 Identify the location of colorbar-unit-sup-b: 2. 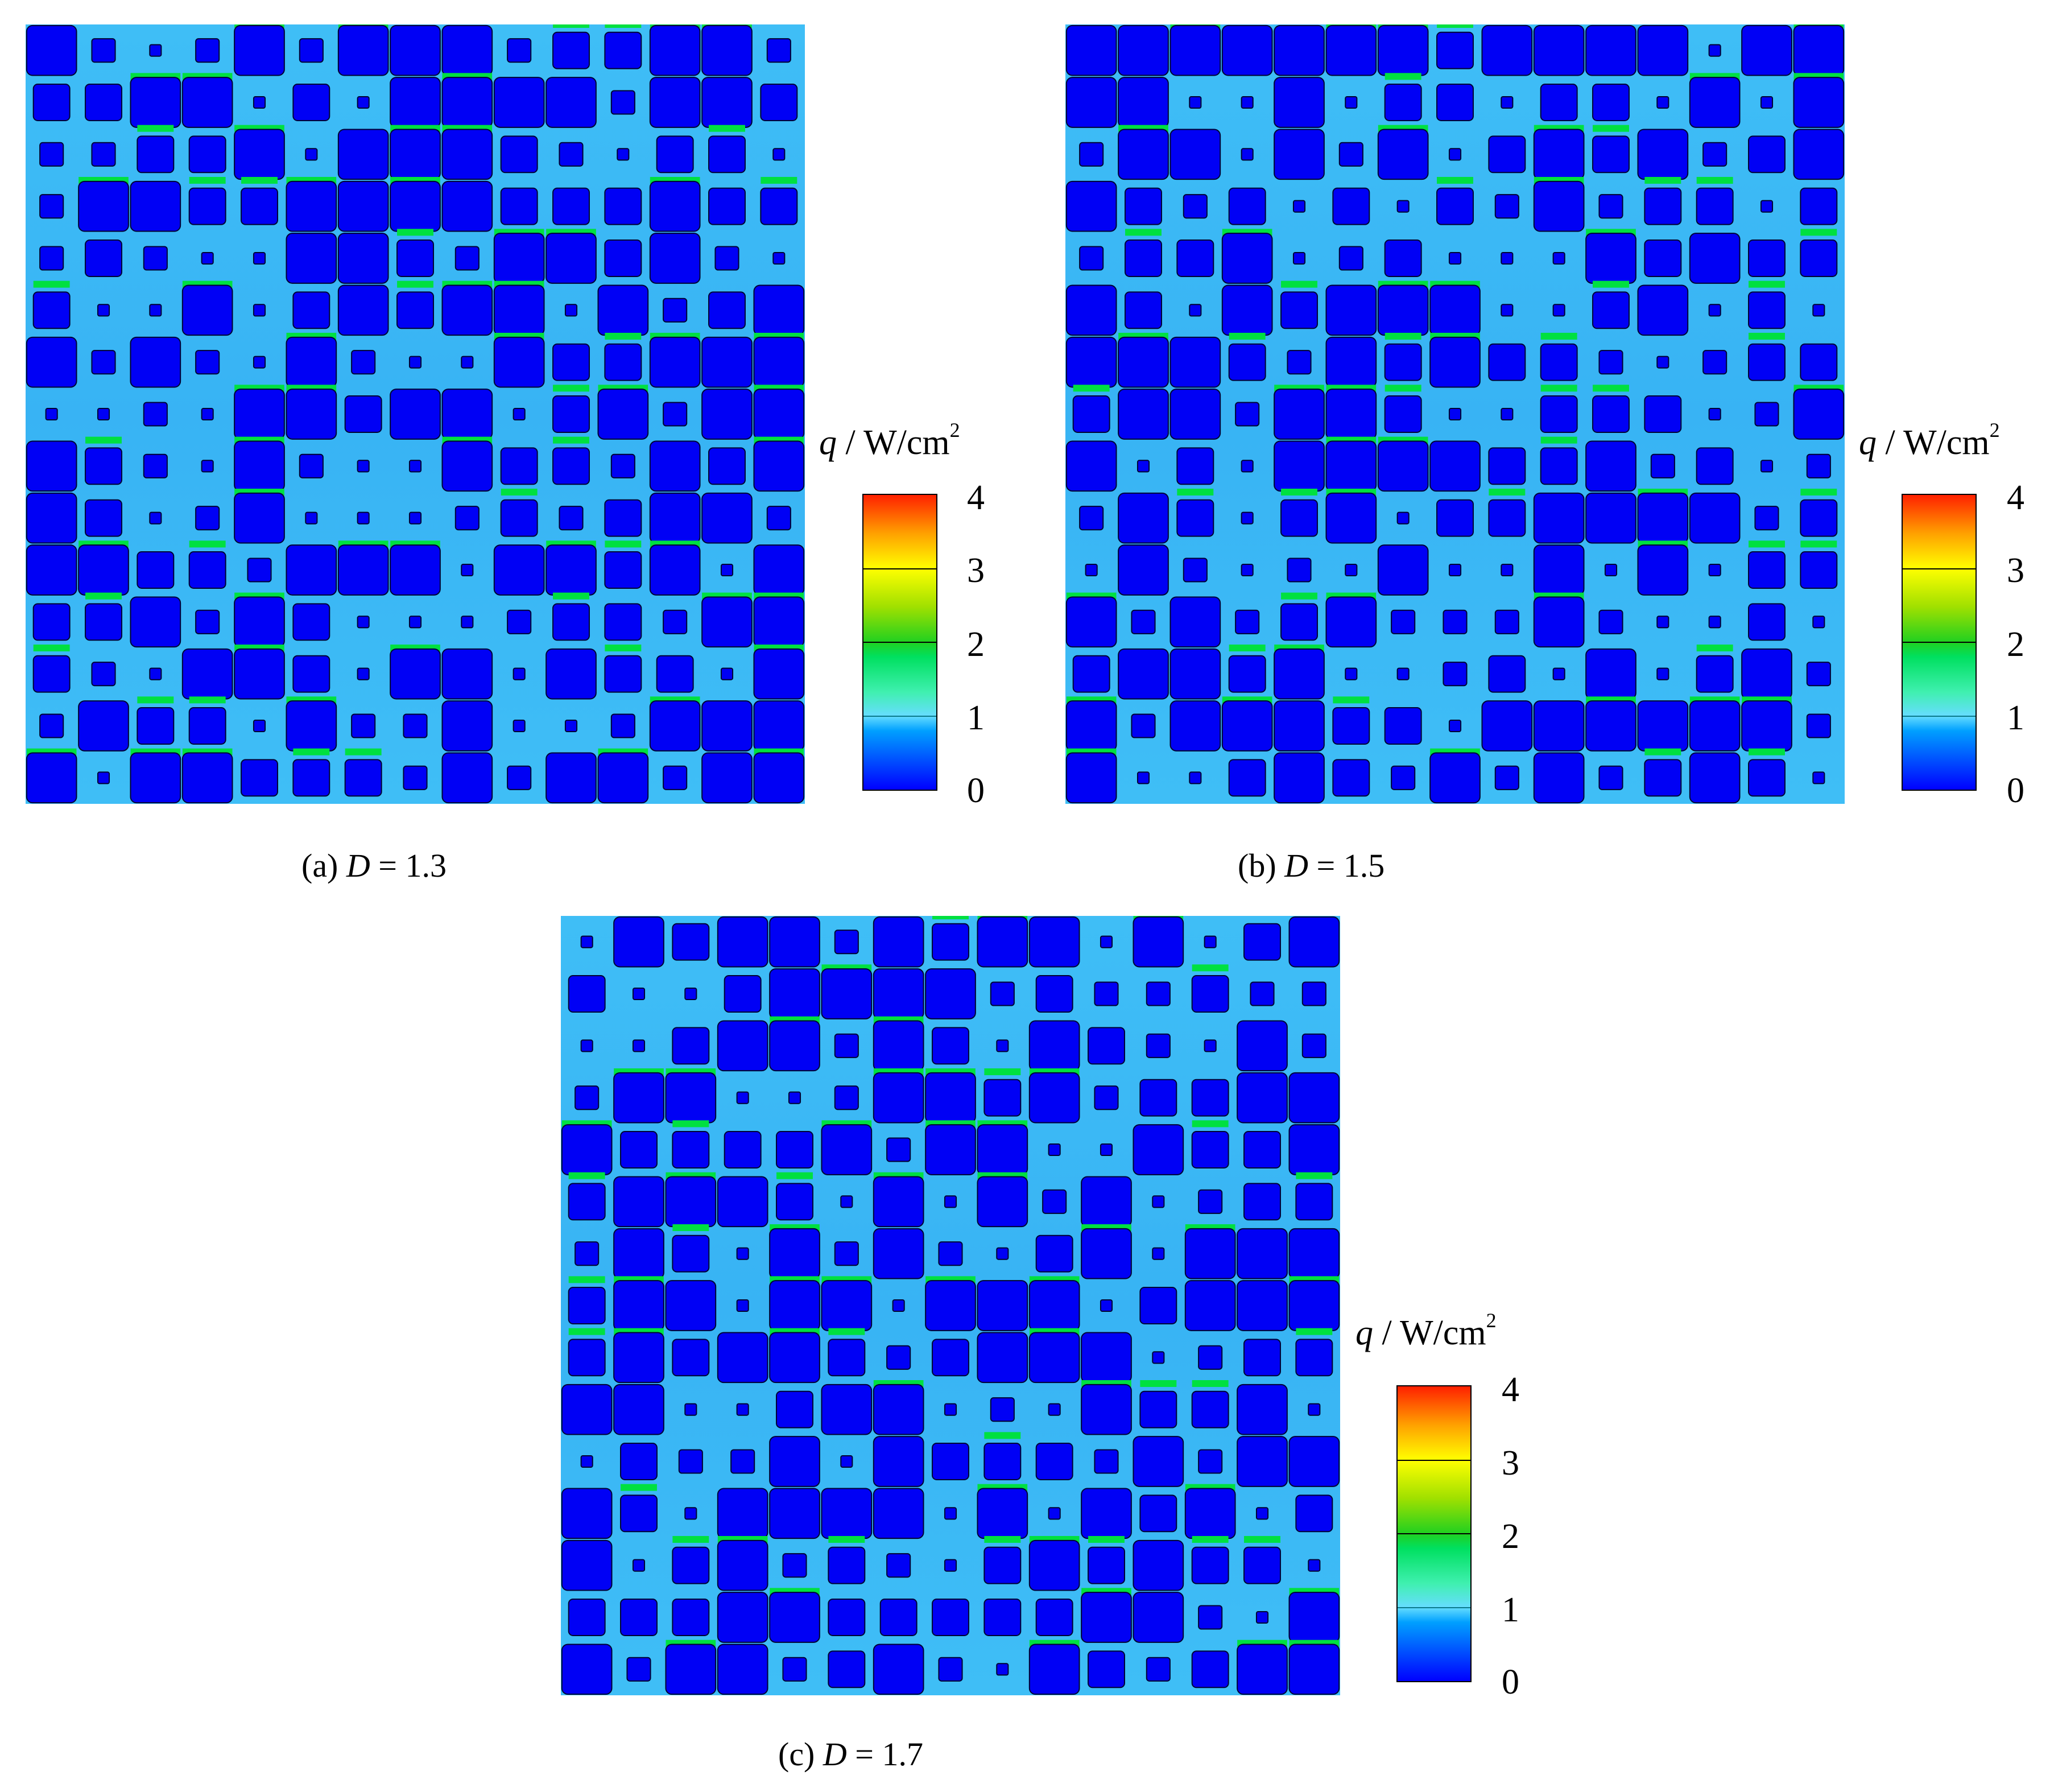
(1994, 430).